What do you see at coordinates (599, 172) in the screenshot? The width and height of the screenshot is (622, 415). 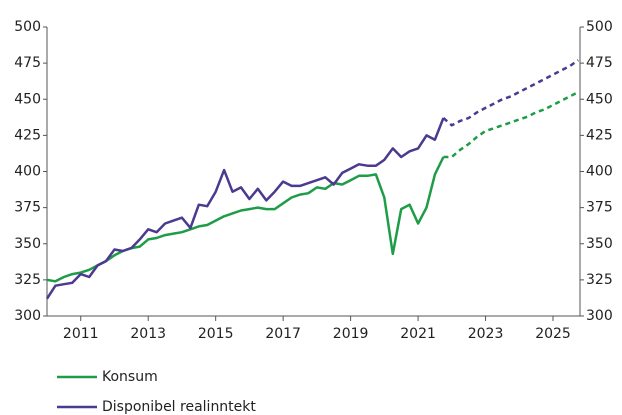 I see `y2-tick-label: 400` at bounding box center [599, 172].